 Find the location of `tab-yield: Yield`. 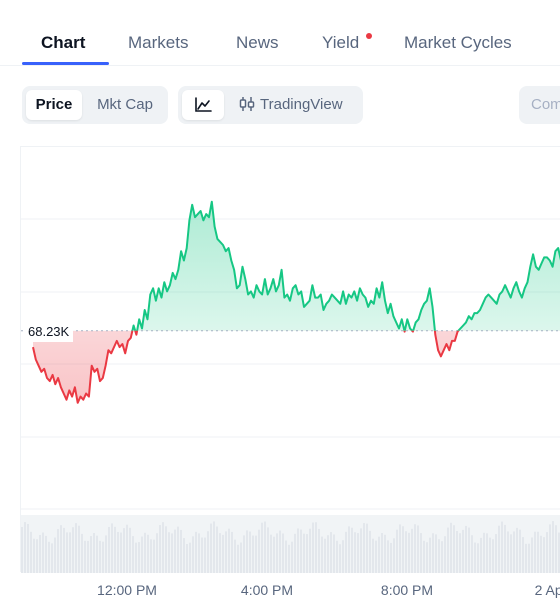

tab-yield: Yield is located at coordinates (341, 42).